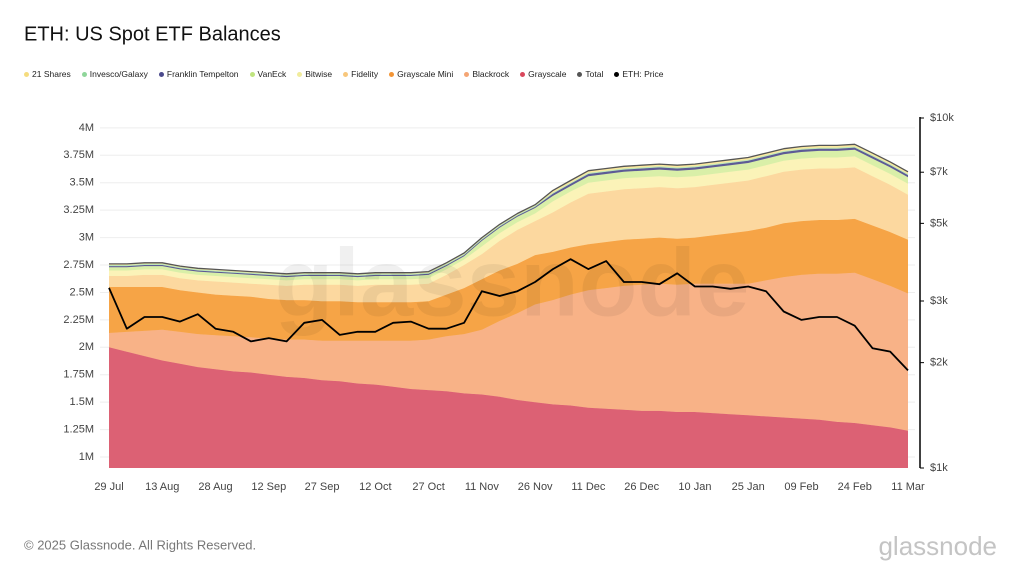 This screenshot has height=576, width=1024. What do you see at coordinates (375, 487) in the screenshot?
I see `x-tick-label: 12 Oct` at bounding box center [375, 487].